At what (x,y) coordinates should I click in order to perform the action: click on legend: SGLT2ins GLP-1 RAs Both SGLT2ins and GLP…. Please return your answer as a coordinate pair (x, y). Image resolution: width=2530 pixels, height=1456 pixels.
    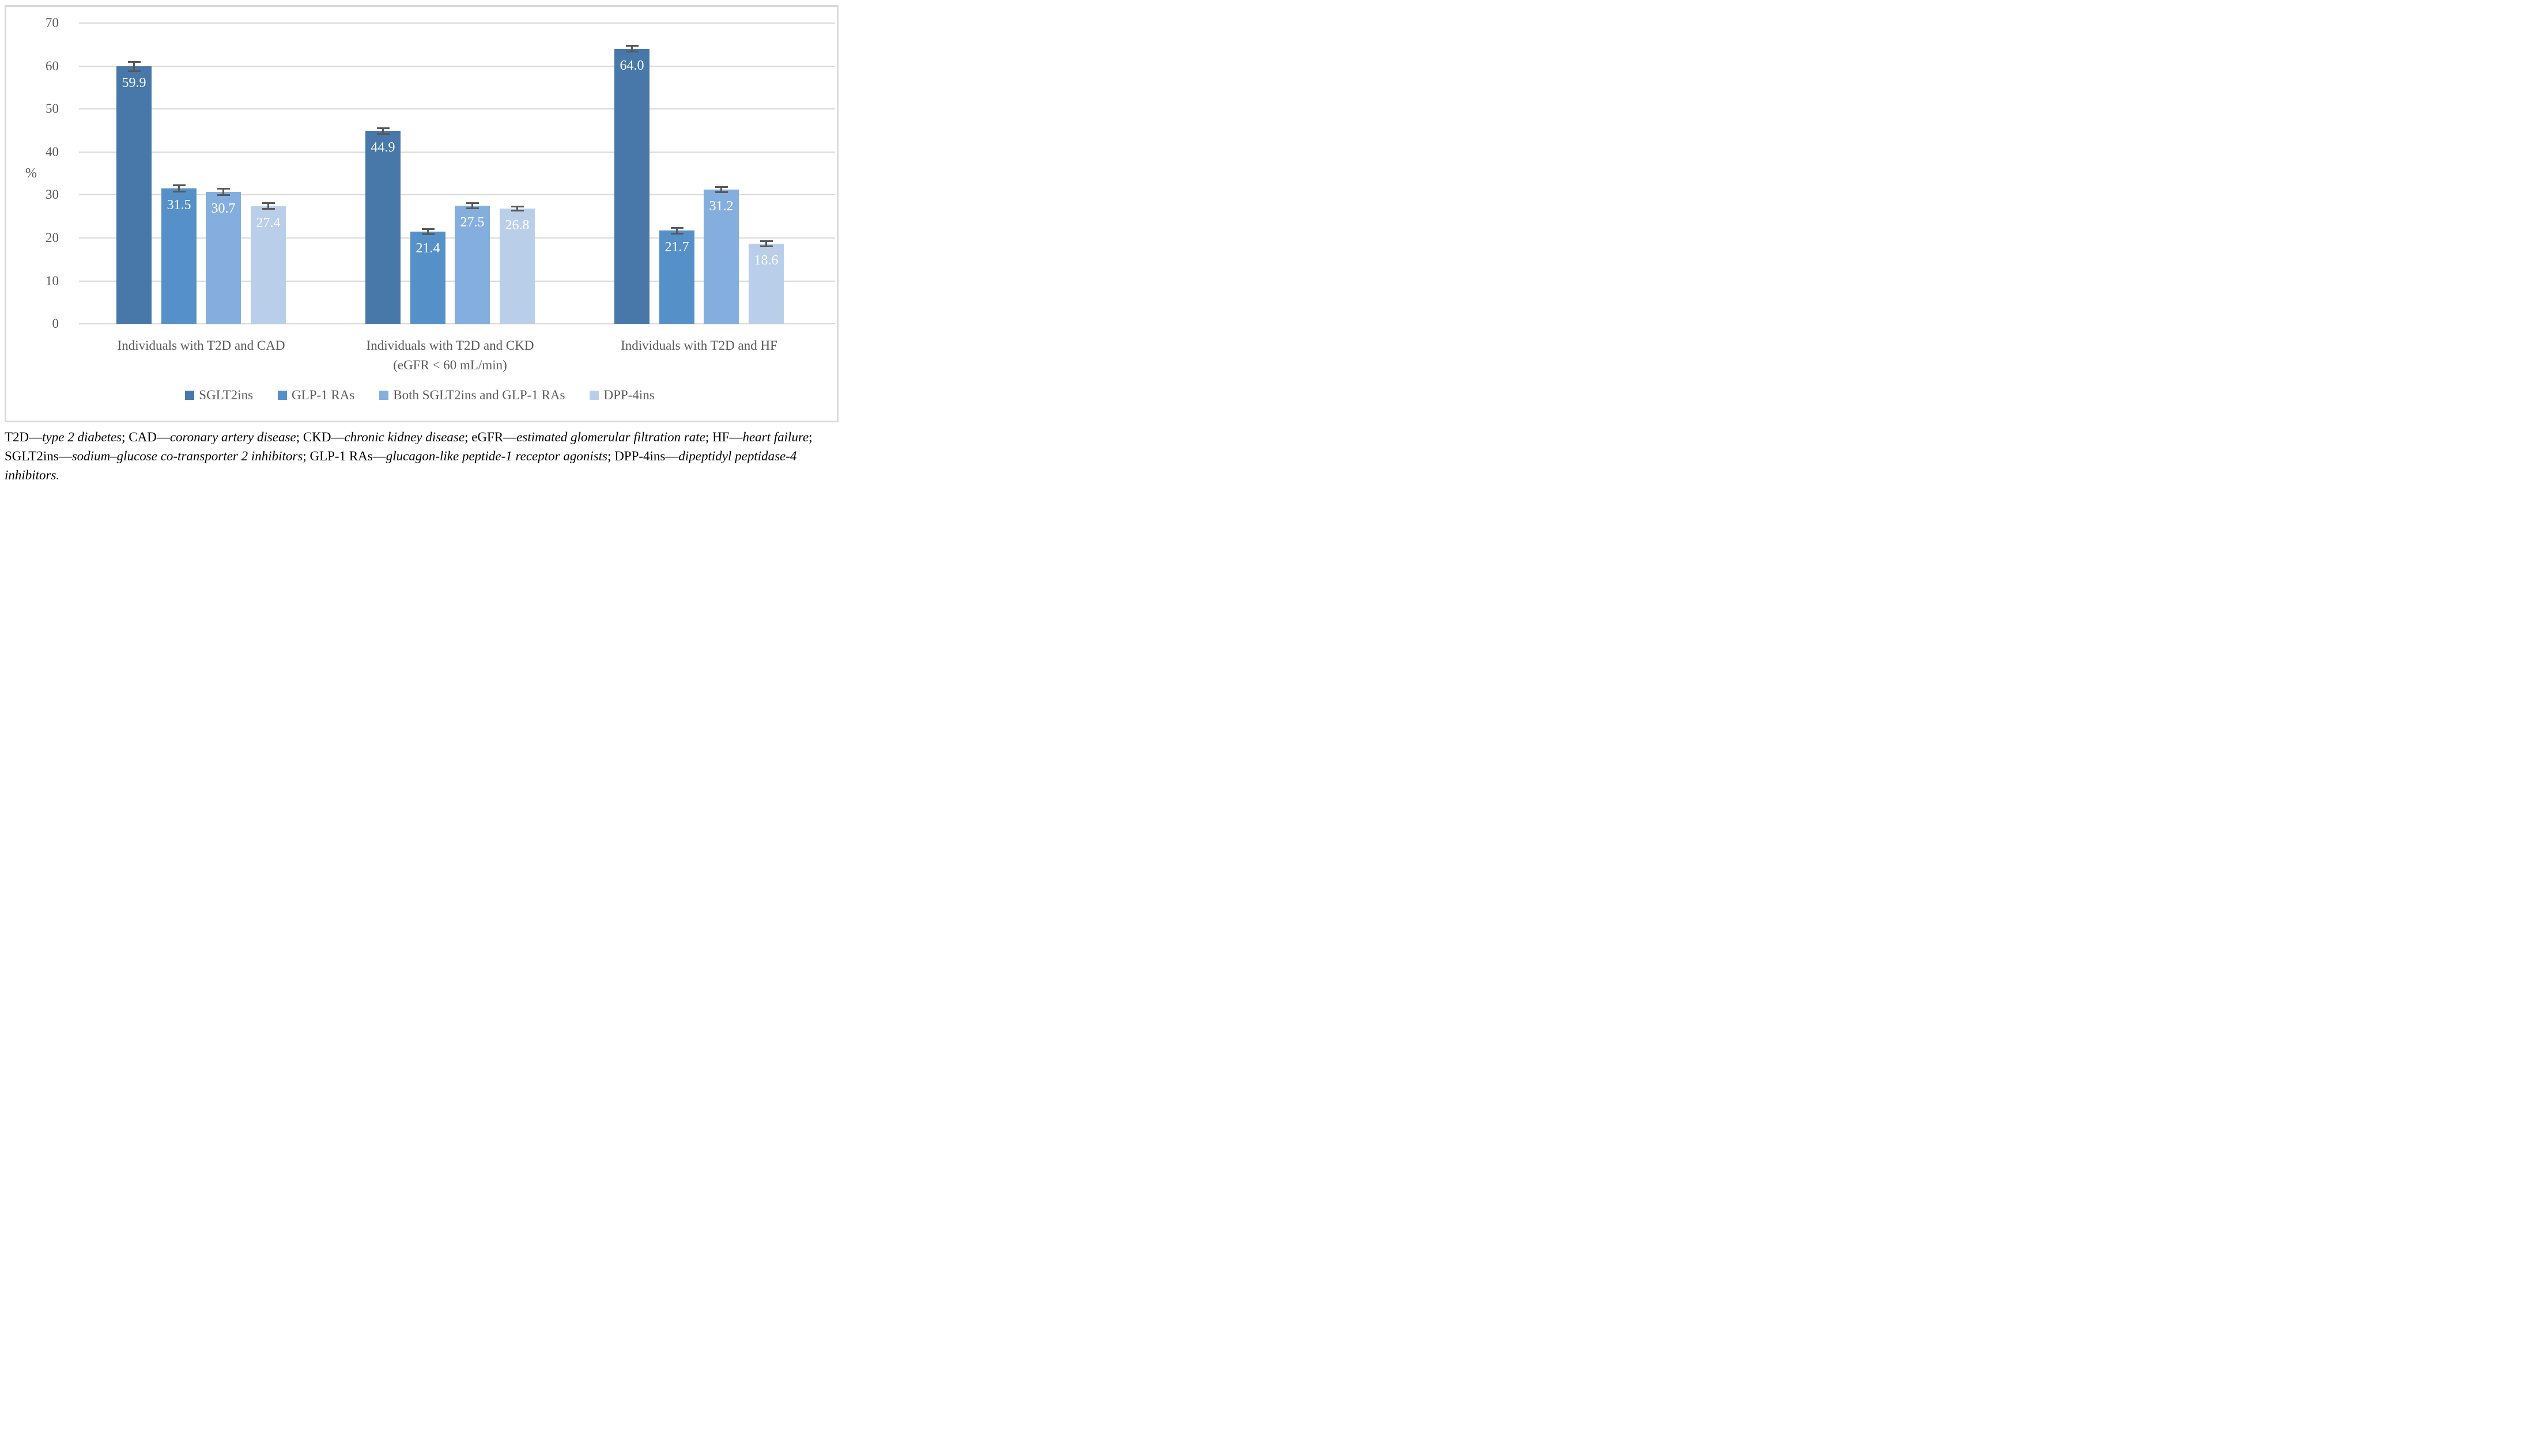
    Looking at the image, I should click on (420, 396).